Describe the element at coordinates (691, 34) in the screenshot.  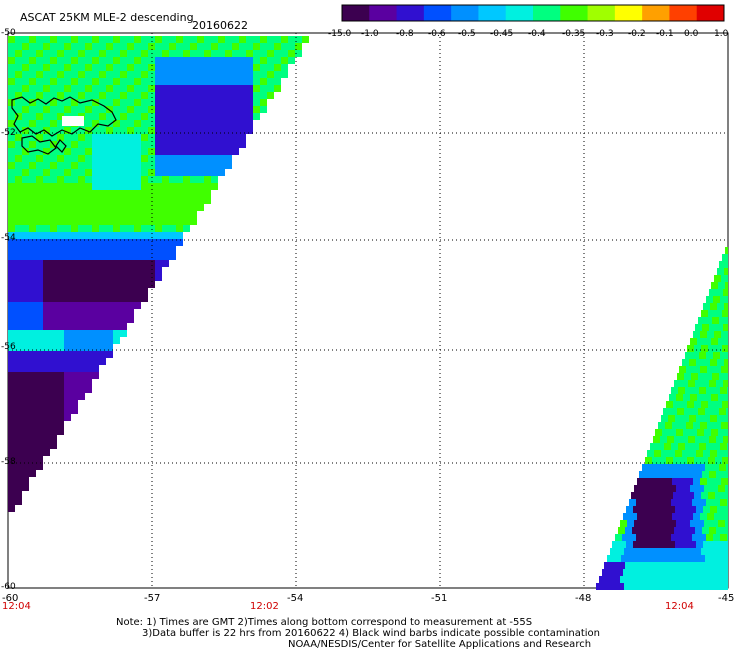
I see `colorbar-label: 0.0` at that location.